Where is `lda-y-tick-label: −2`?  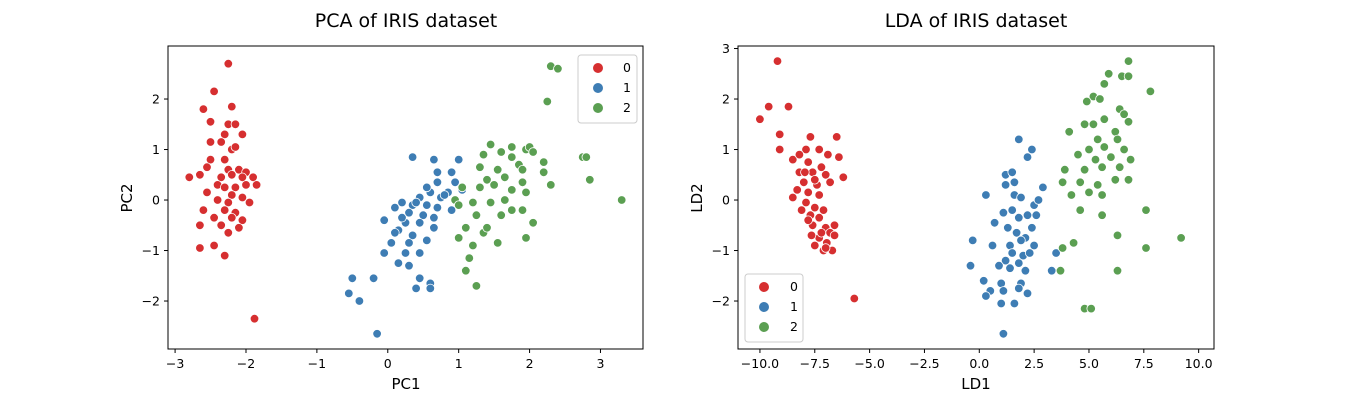 lda-y-tick-label: −2 is located at coordinates (721, 301).